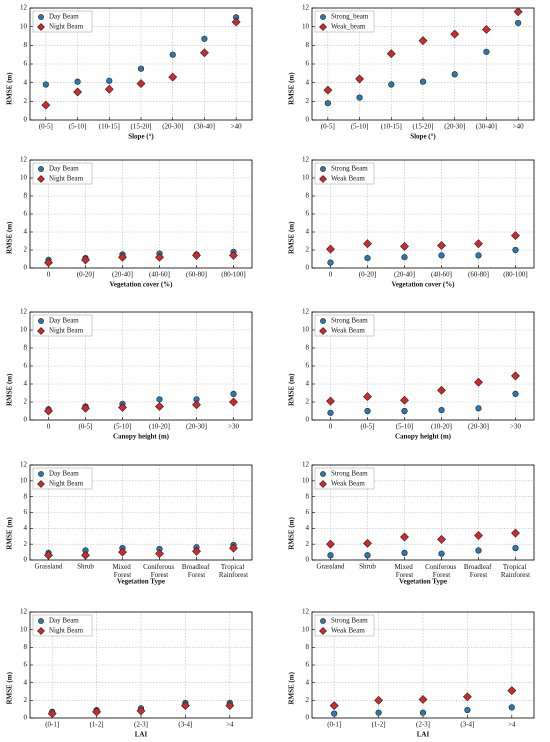  What do you see at coordinates (308, 101) in the screenshot?
I see `y-tick-label: 2` at bounding box center [308, 101].